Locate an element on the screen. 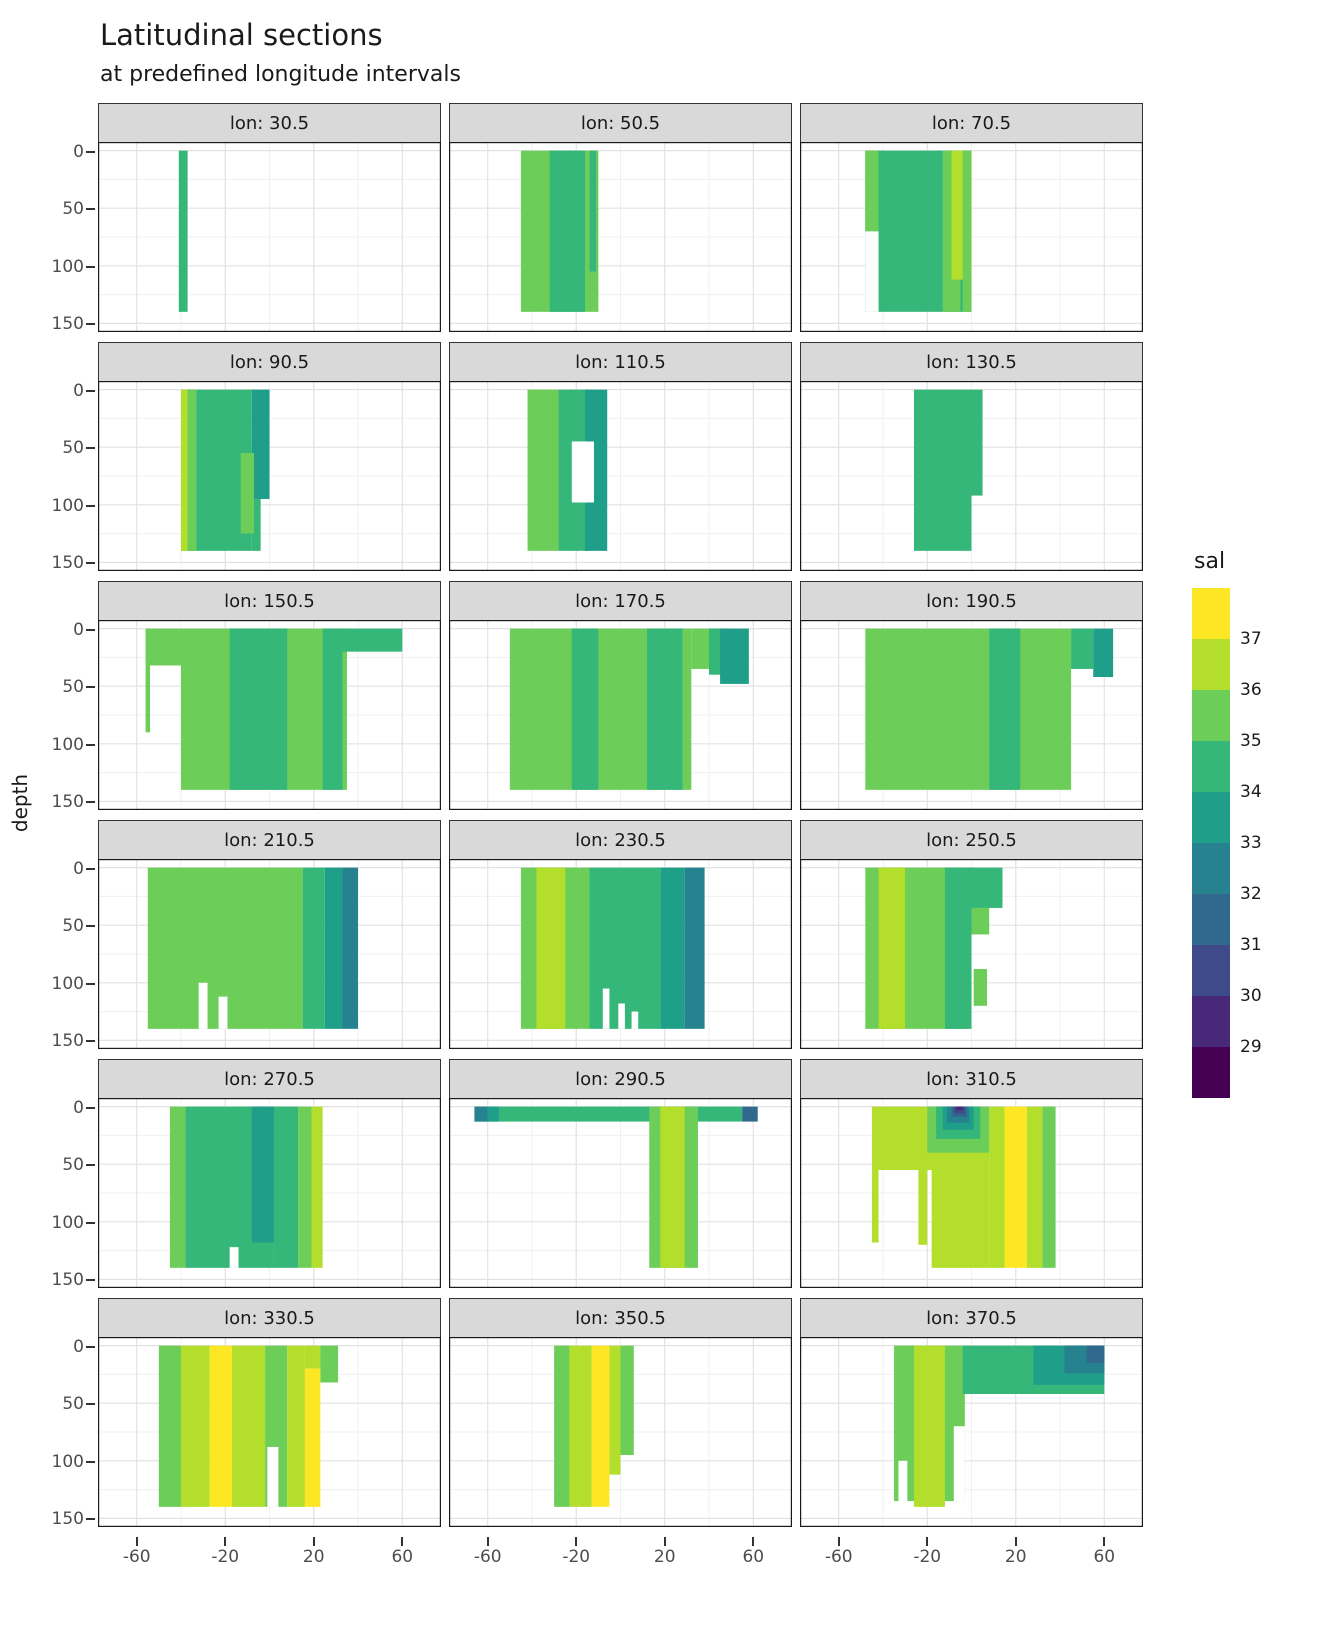 This screenshot has height=1630, width=1344. facet-strip: lon: 190.5 is located at coordinates (971, 601).